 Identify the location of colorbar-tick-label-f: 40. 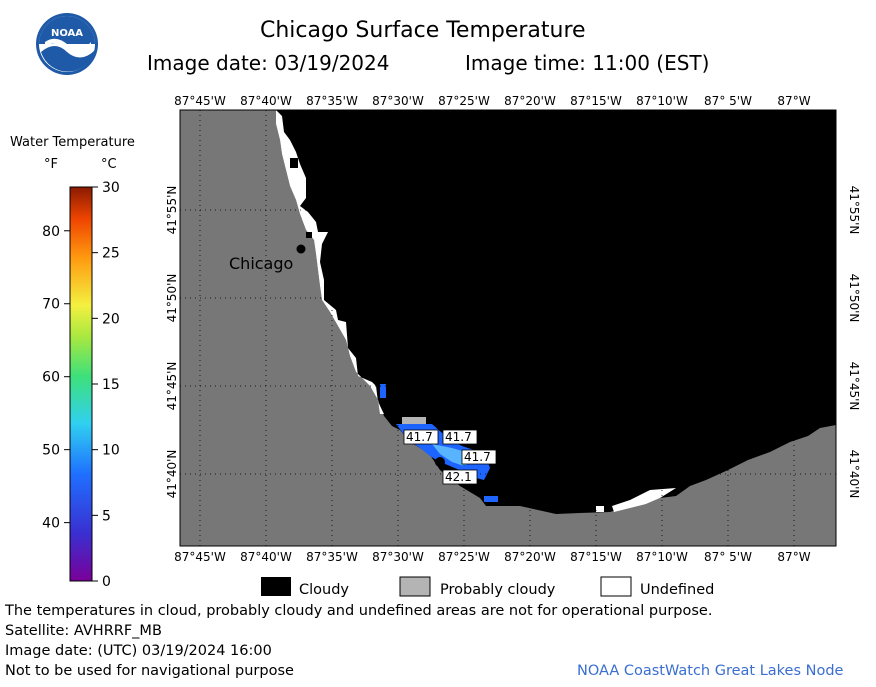
(51, 524).